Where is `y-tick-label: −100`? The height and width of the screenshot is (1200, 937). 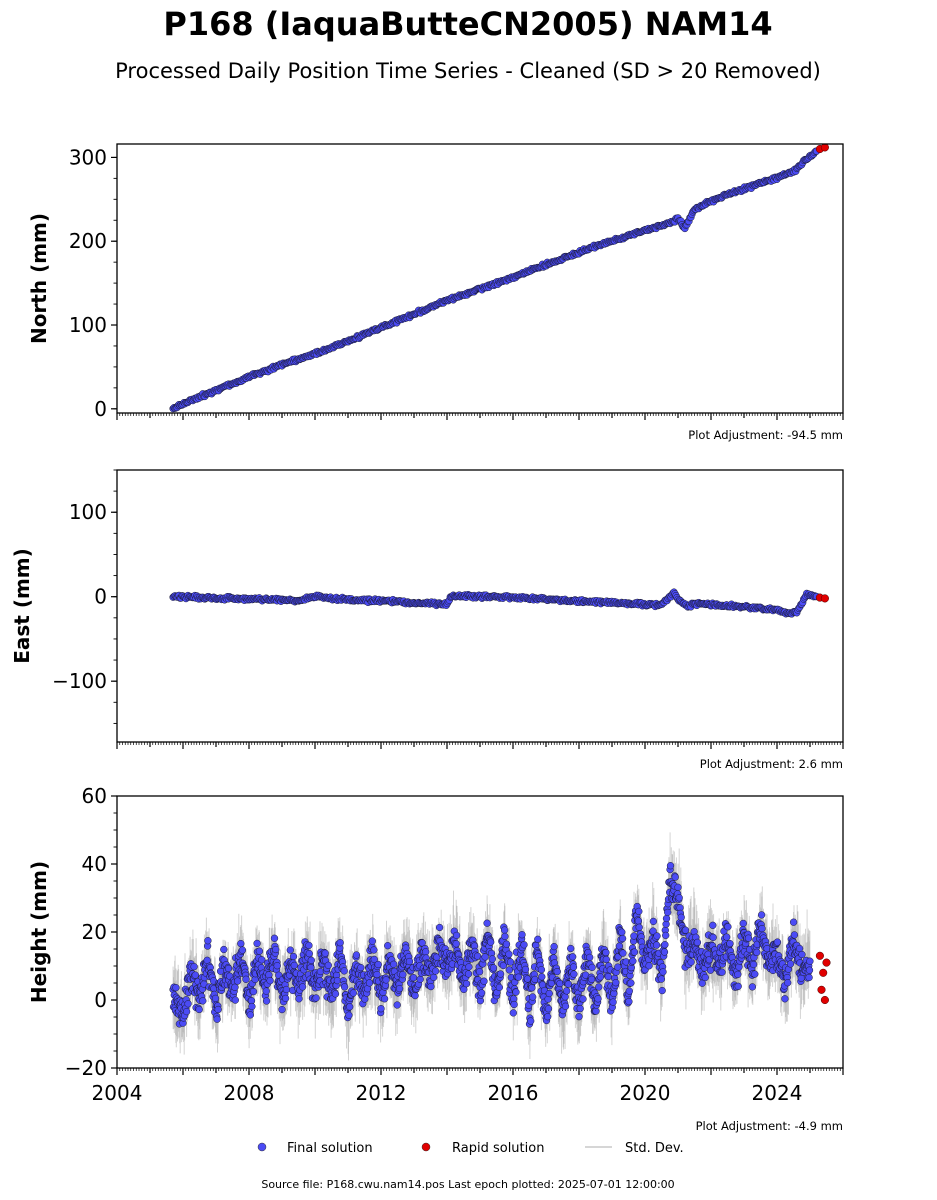 y-tick-label: −100 is located at coordinates (79, 681).